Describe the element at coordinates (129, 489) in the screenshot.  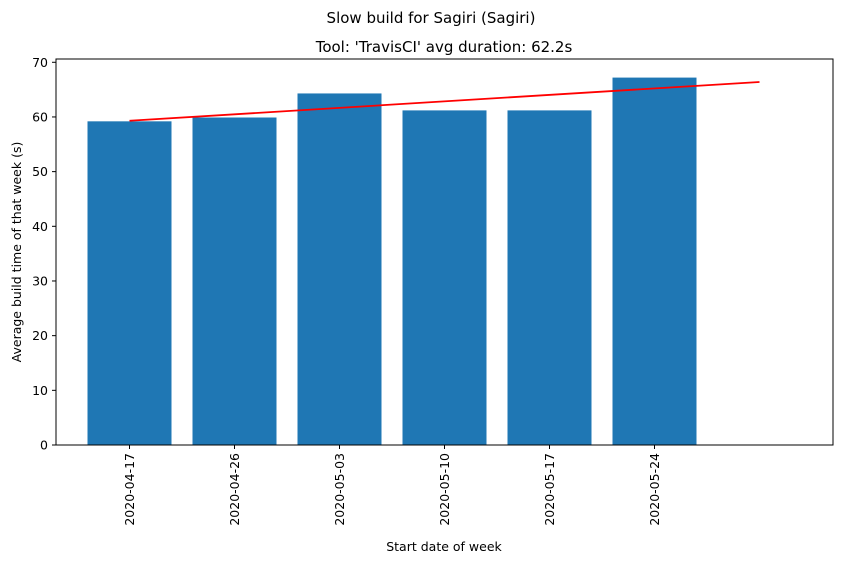
I see `x-tick-label: 2020-04-17` at that location.